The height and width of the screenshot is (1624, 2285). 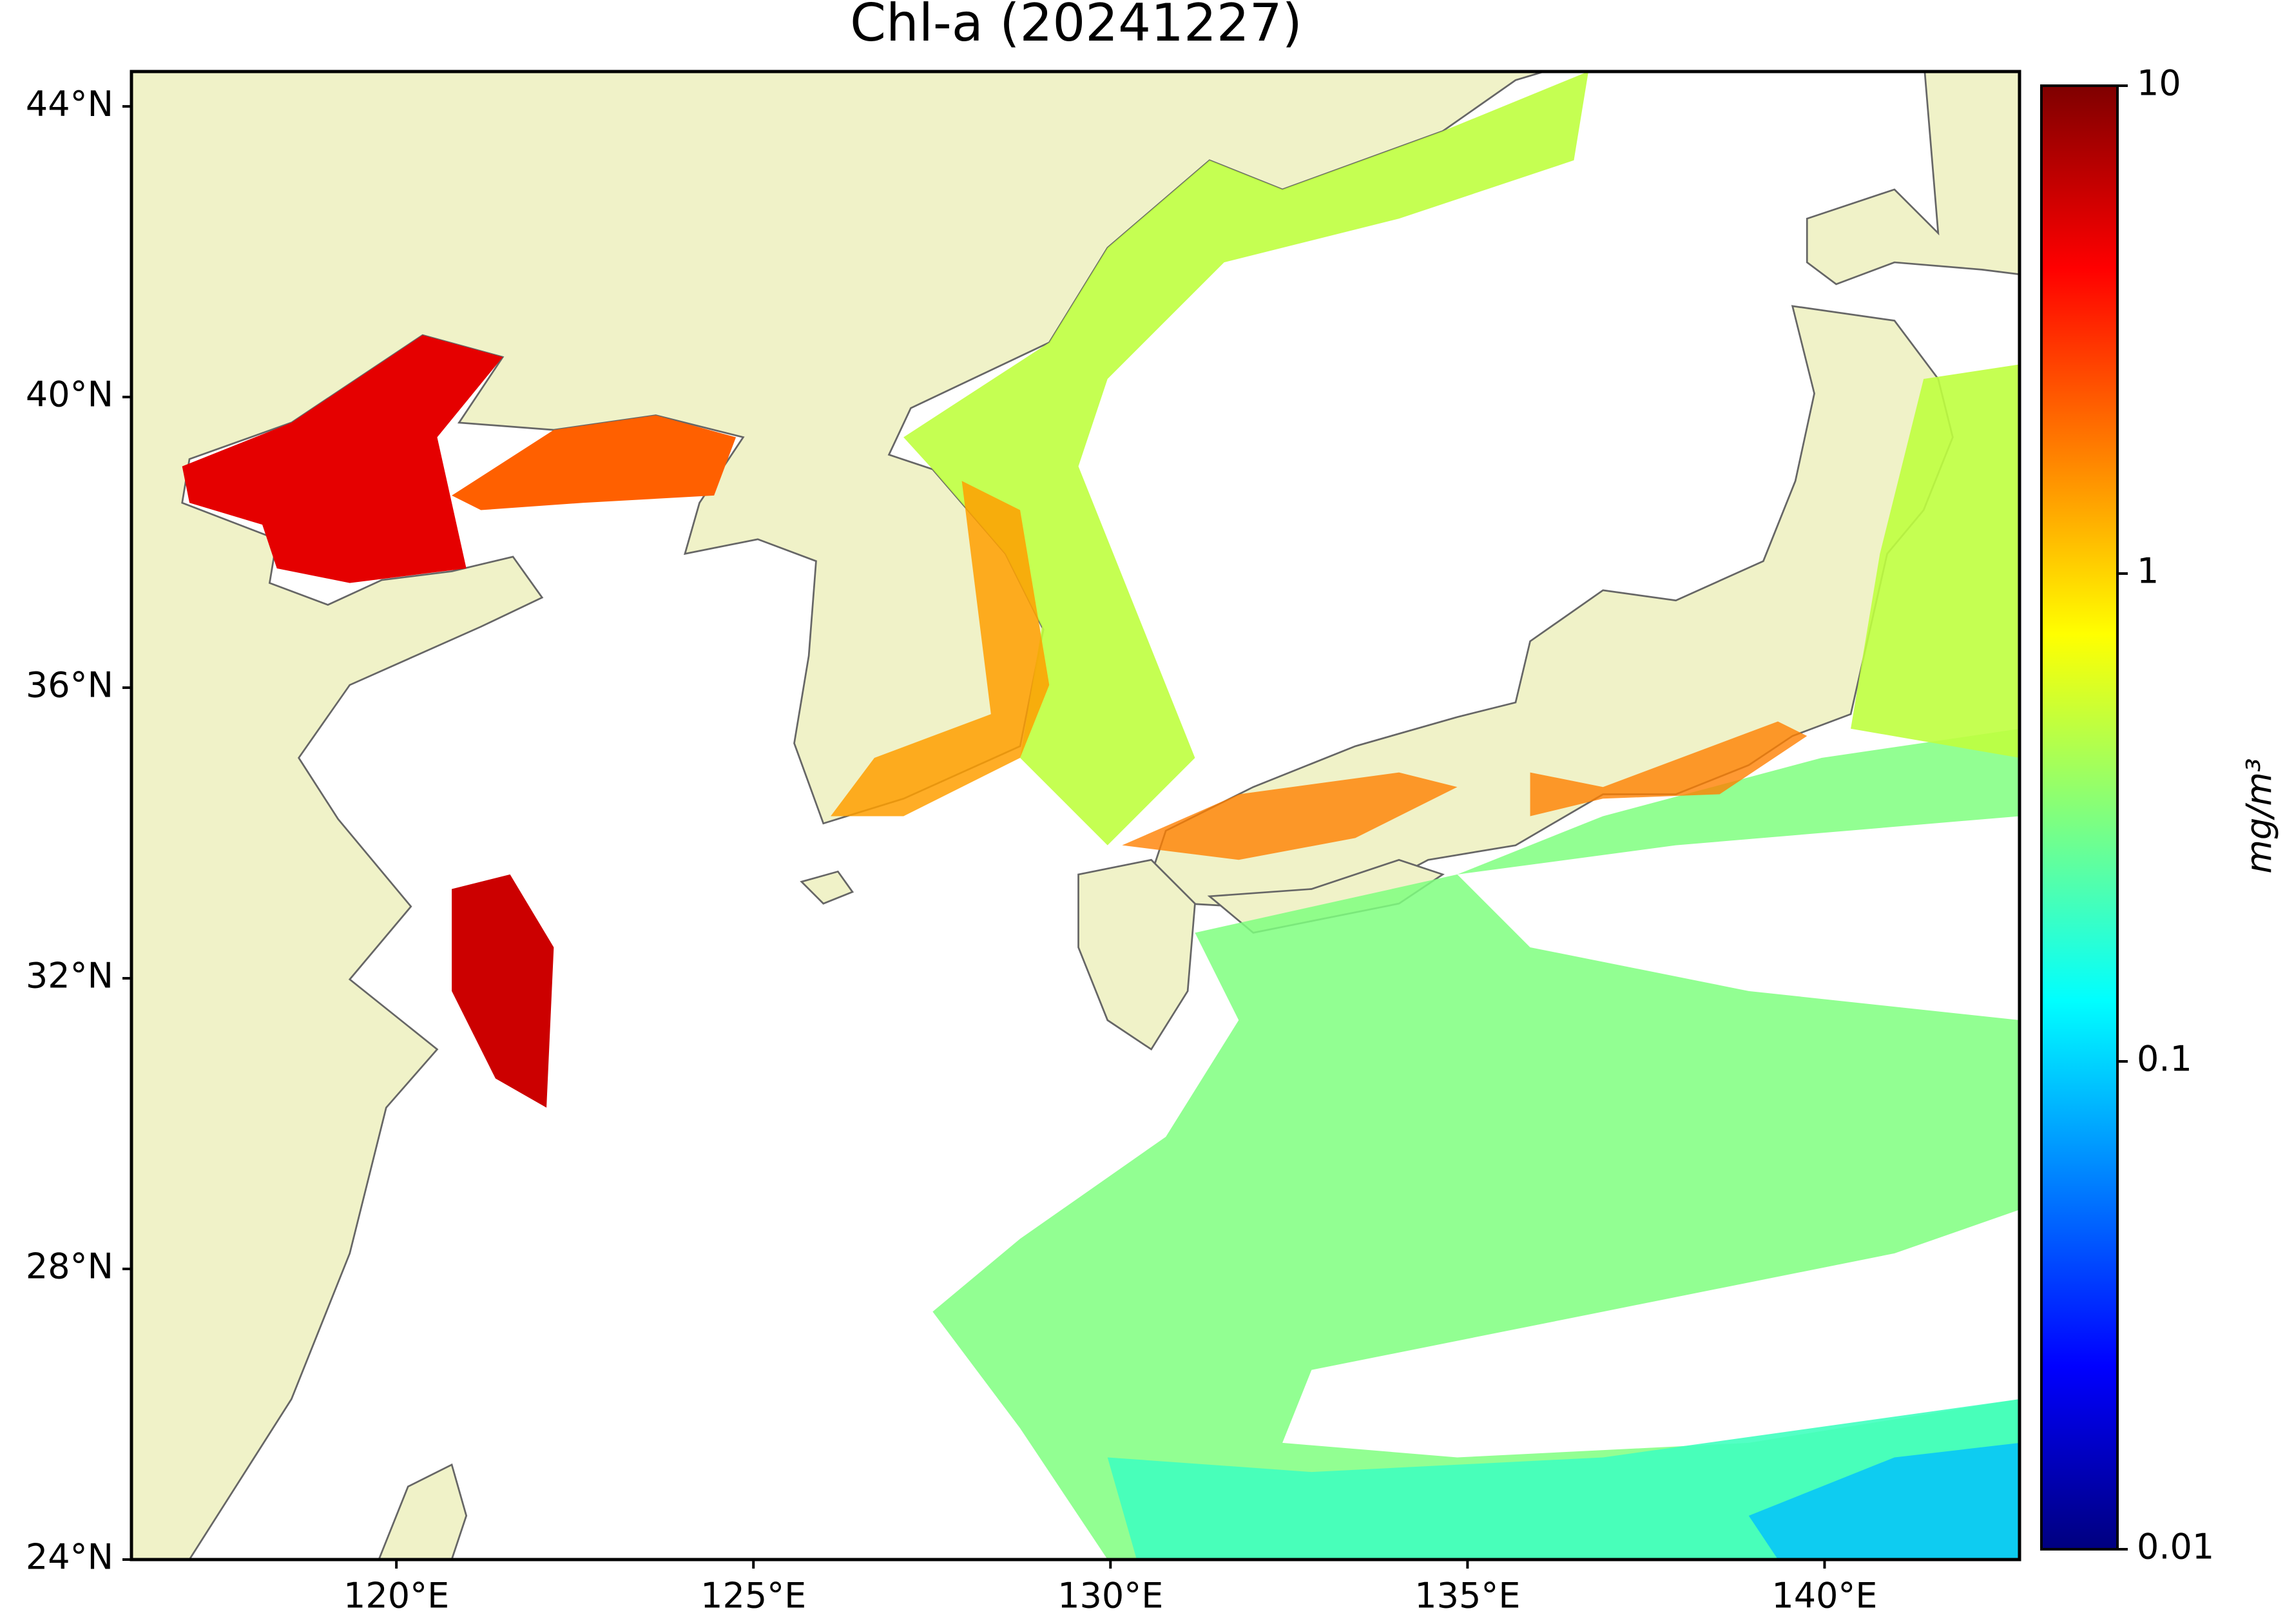 What do you see at coordinates (1076, 26) in the screenshot?
I see `map-title: Chl-a (20241227)` at bounding box center [1076, 26].